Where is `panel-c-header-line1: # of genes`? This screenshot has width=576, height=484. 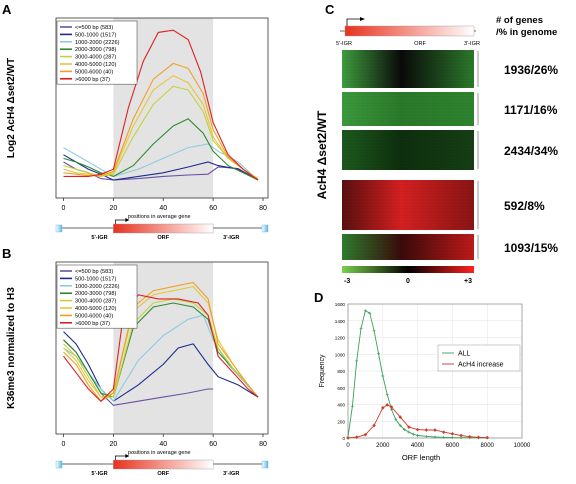 panel-c-header-line1: # of genes is located at coordinates (519, 20).